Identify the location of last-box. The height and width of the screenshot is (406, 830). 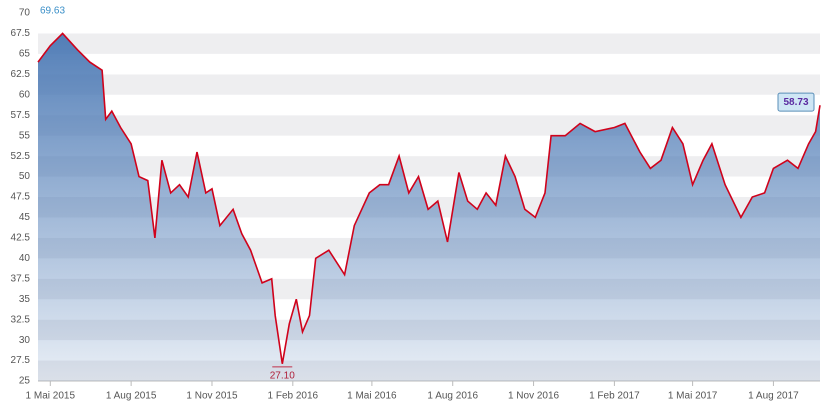
(796, 102).